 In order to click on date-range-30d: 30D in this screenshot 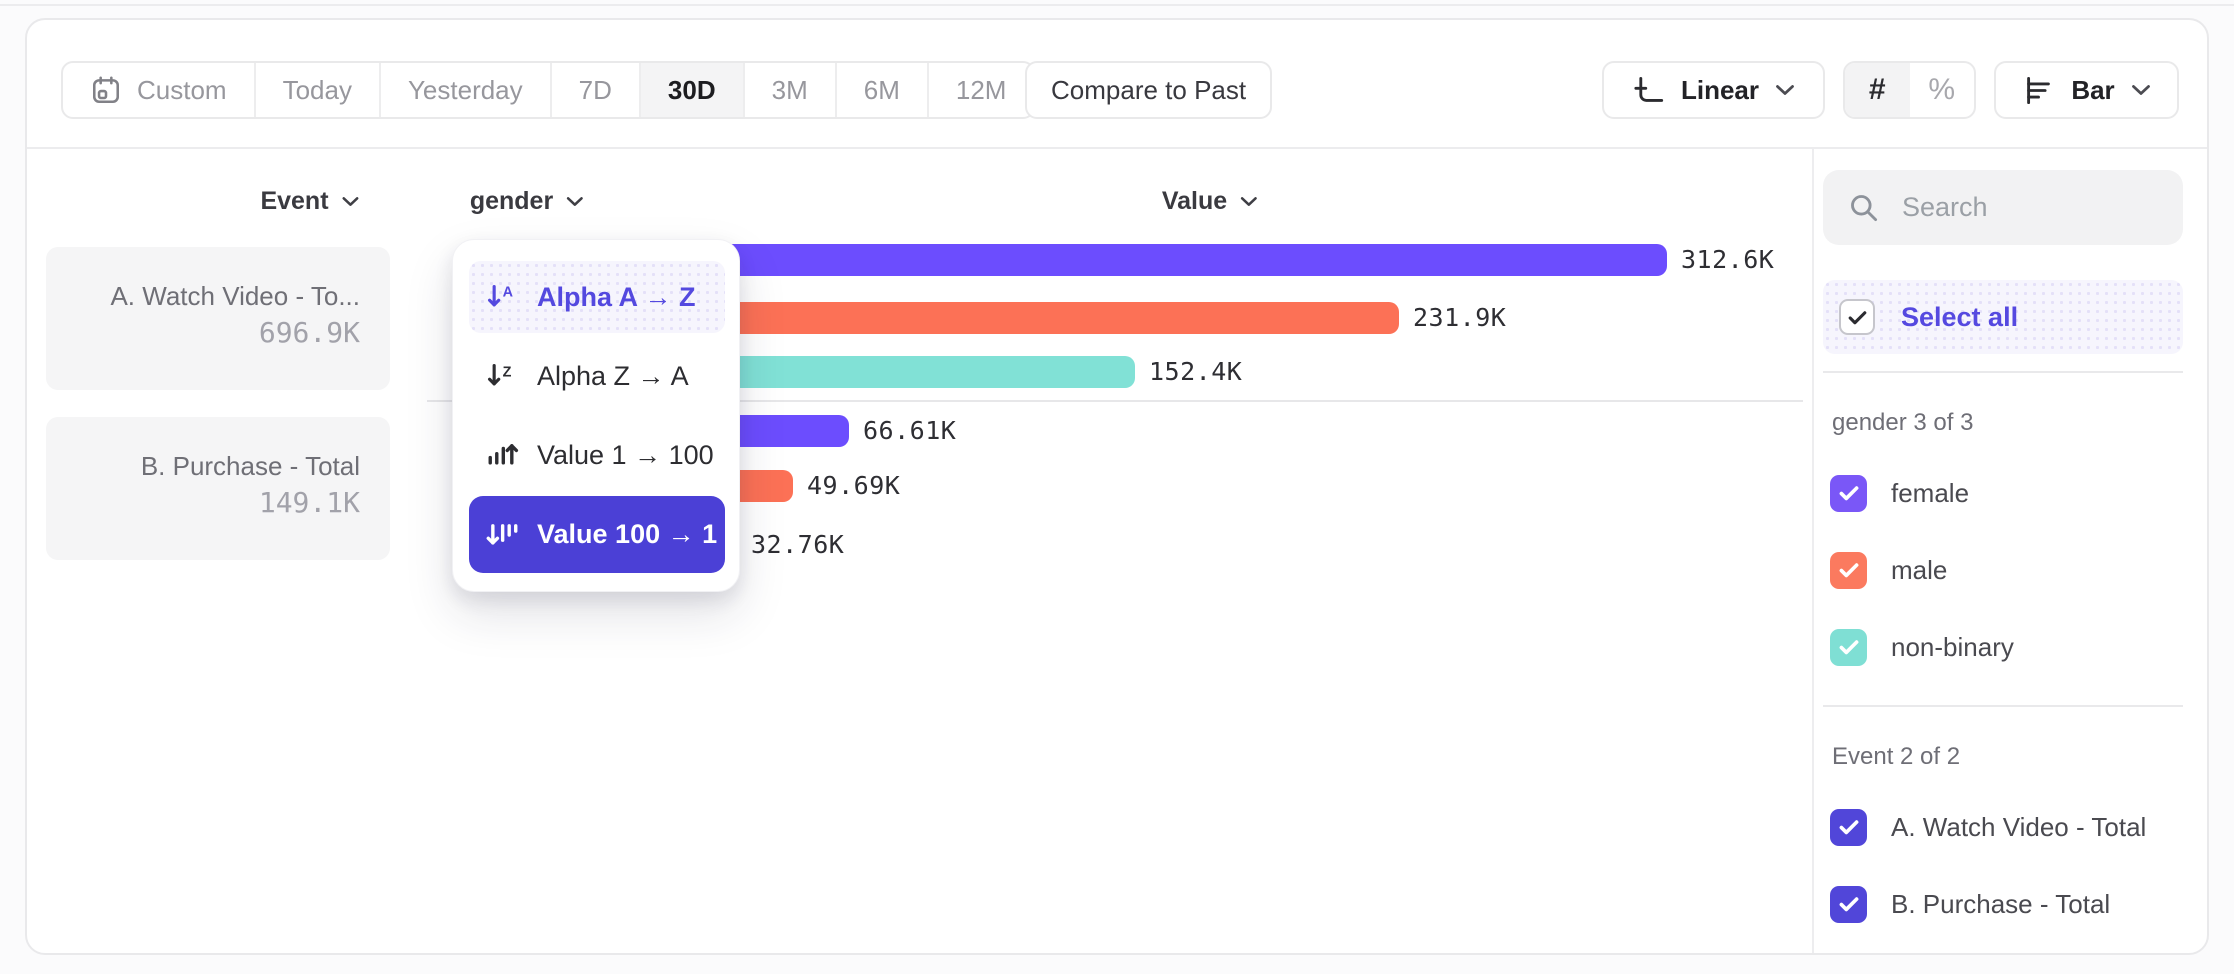, I will do `click(690, 90)`.